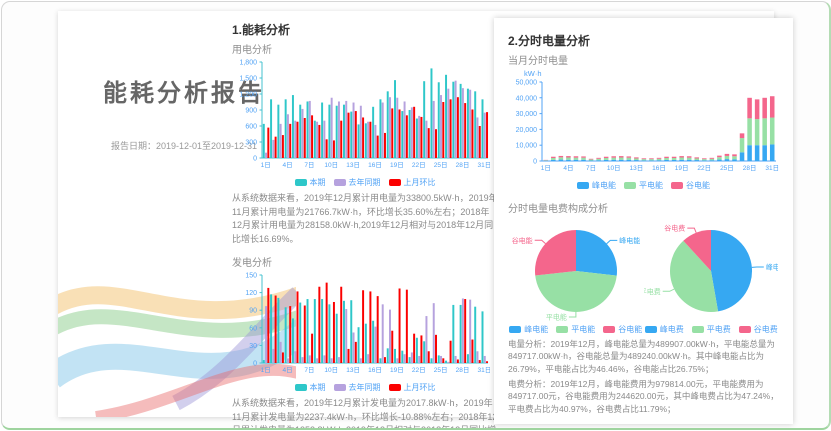  I want to click on generation-chart-legend: 本期去年同期上月环比, so click(365, 387).